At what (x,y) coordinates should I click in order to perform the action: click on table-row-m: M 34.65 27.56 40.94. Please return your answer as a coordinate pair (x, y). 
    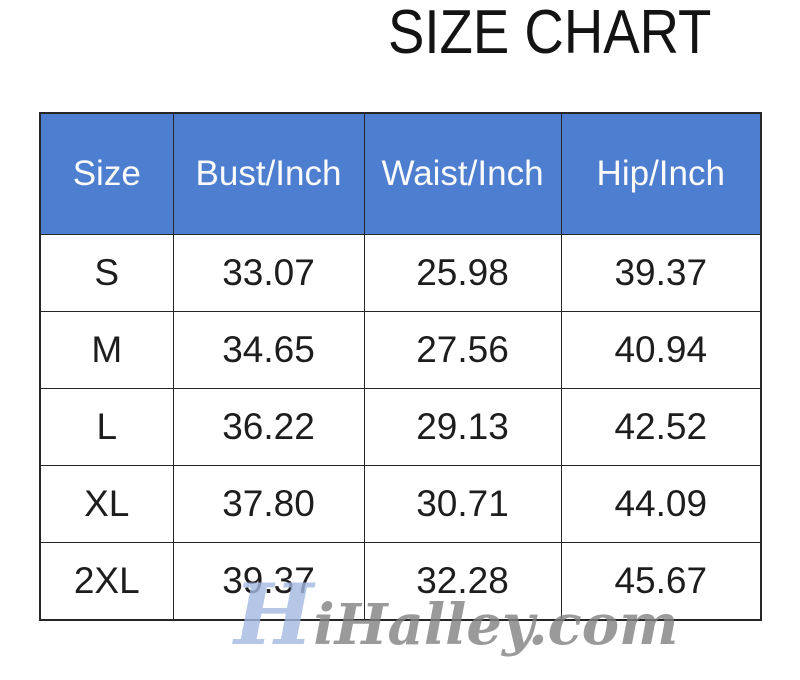
    Looking at the image, I should click on (400, 350).